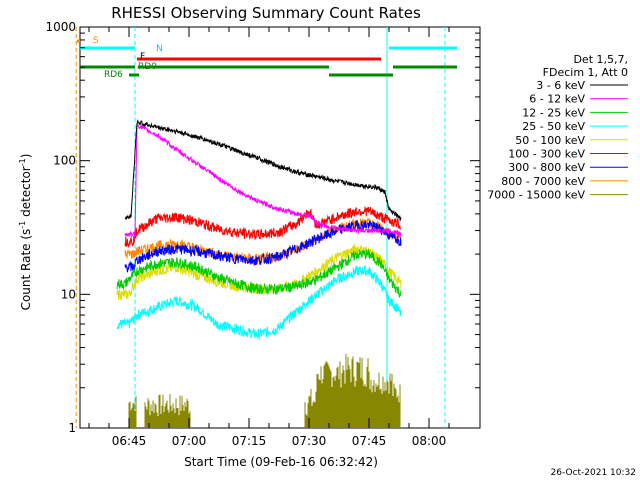  I want to click on footer-date: 26-Oct-2021 10:32, so click(593, 473).